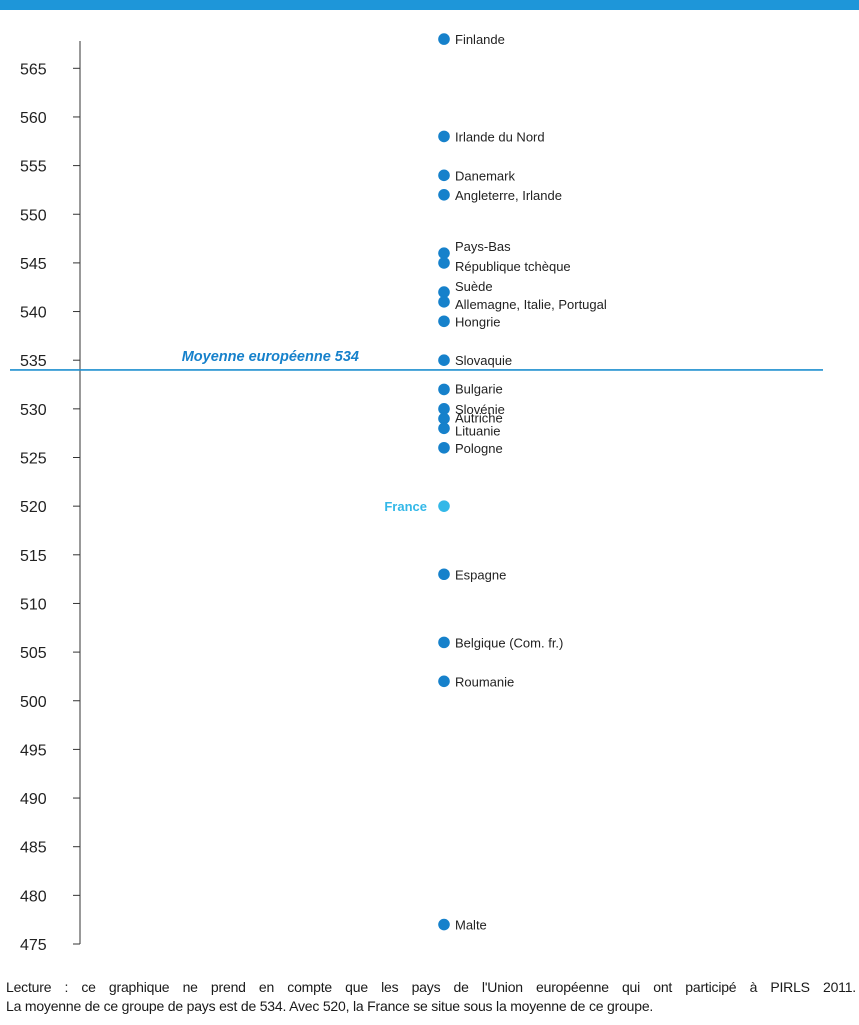  I want to click on mean-line-label: Moyenne européenne 534, so click(270, 357).